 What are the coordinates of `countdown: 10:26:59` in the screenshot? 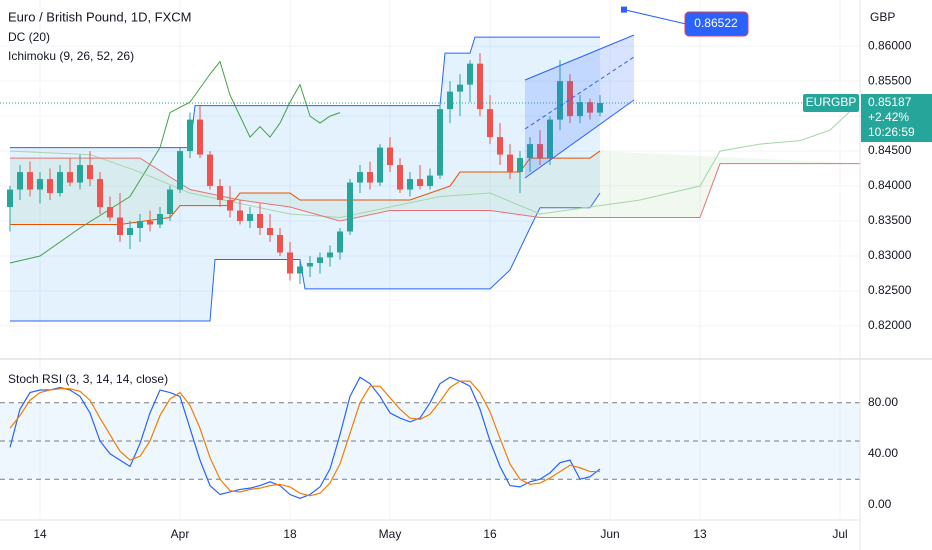 It's located at (891, 132).